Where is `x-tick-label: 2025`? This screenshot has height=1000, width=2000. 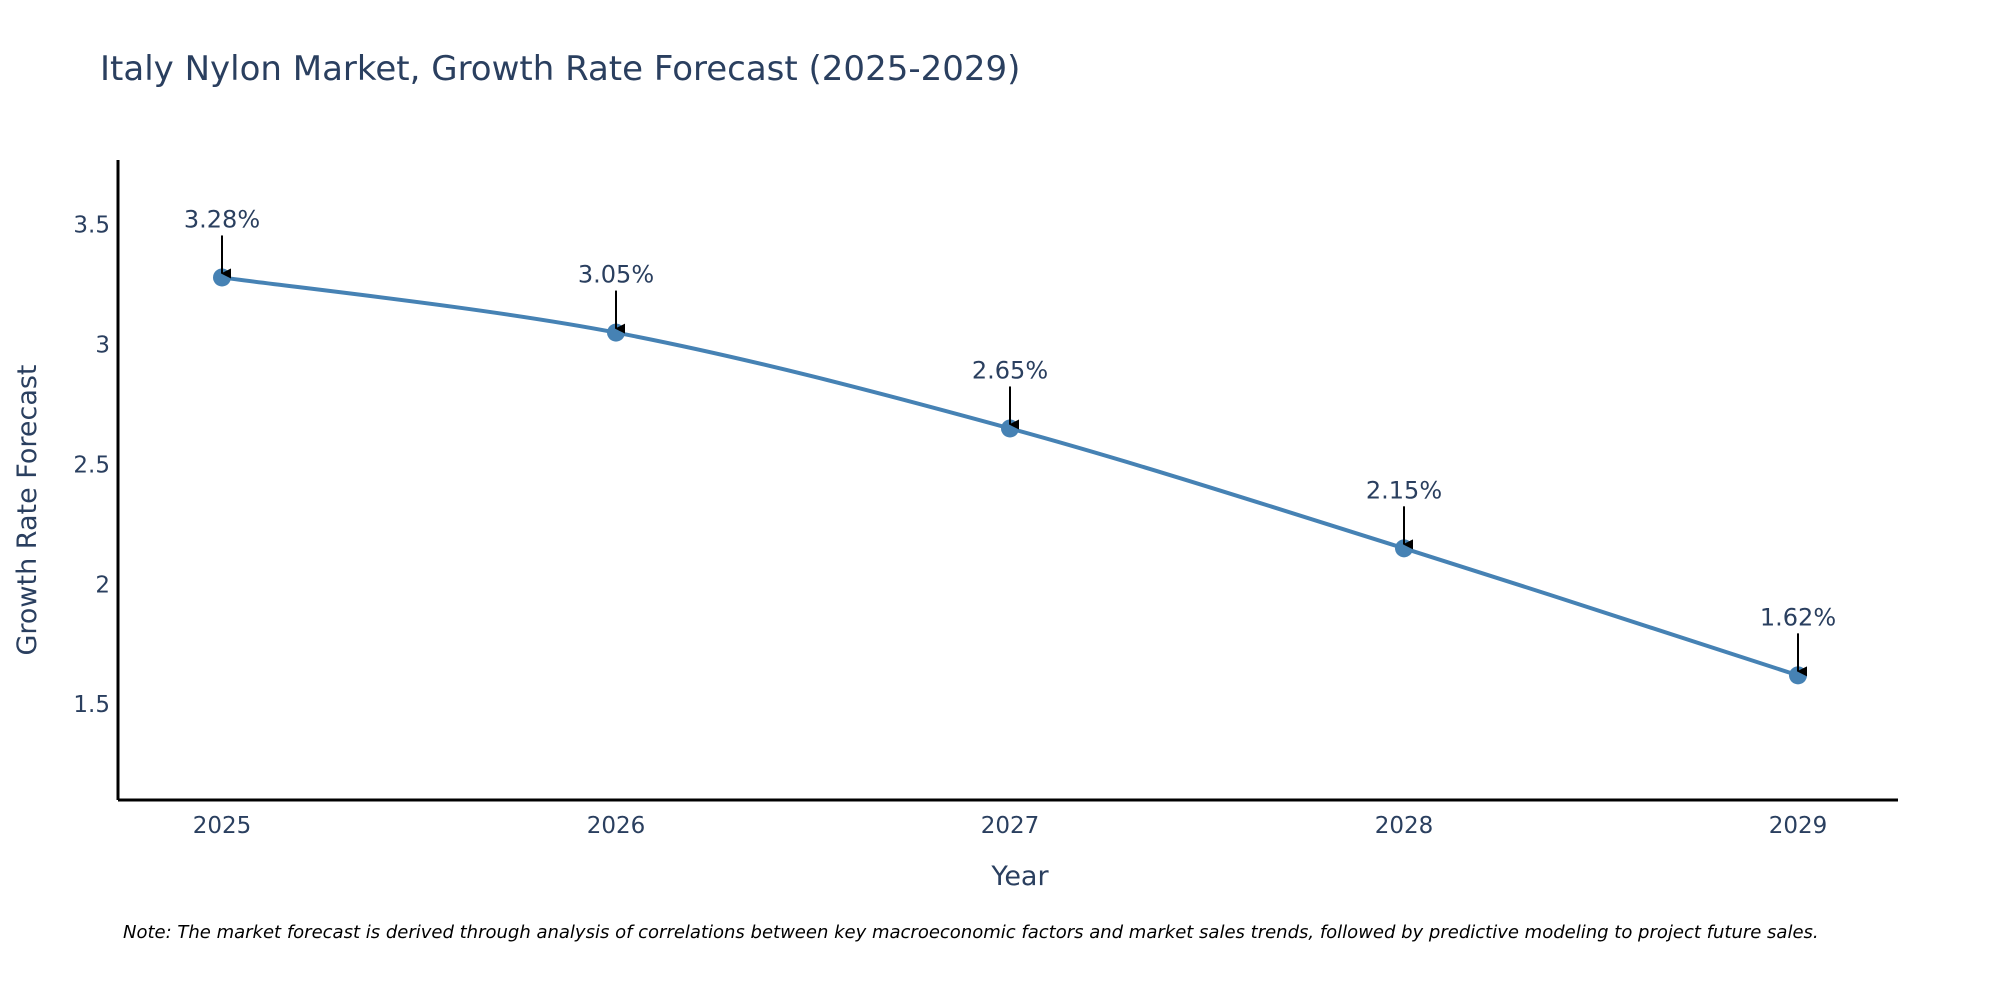 x-tick-label: 2025 is located at coordinates (222, 826).